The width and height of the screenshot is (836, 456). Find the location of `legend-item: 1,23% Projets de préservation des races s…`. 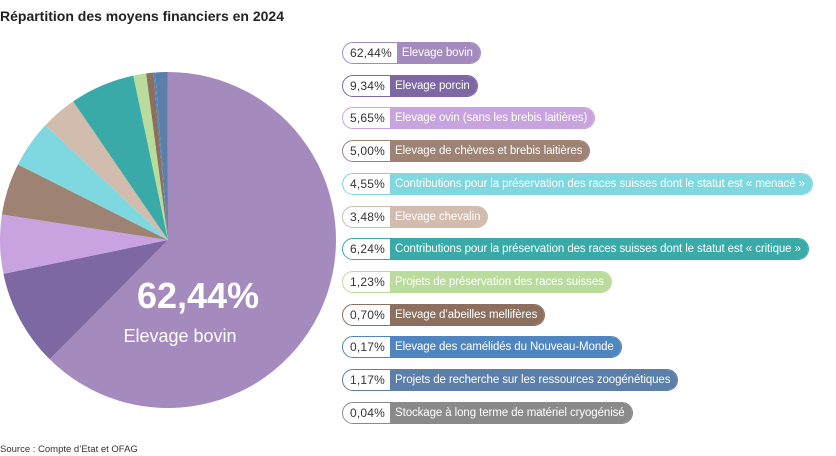

legend-item: 1,23% Projets de préservation des races s… is located at coordinates (477, 281).